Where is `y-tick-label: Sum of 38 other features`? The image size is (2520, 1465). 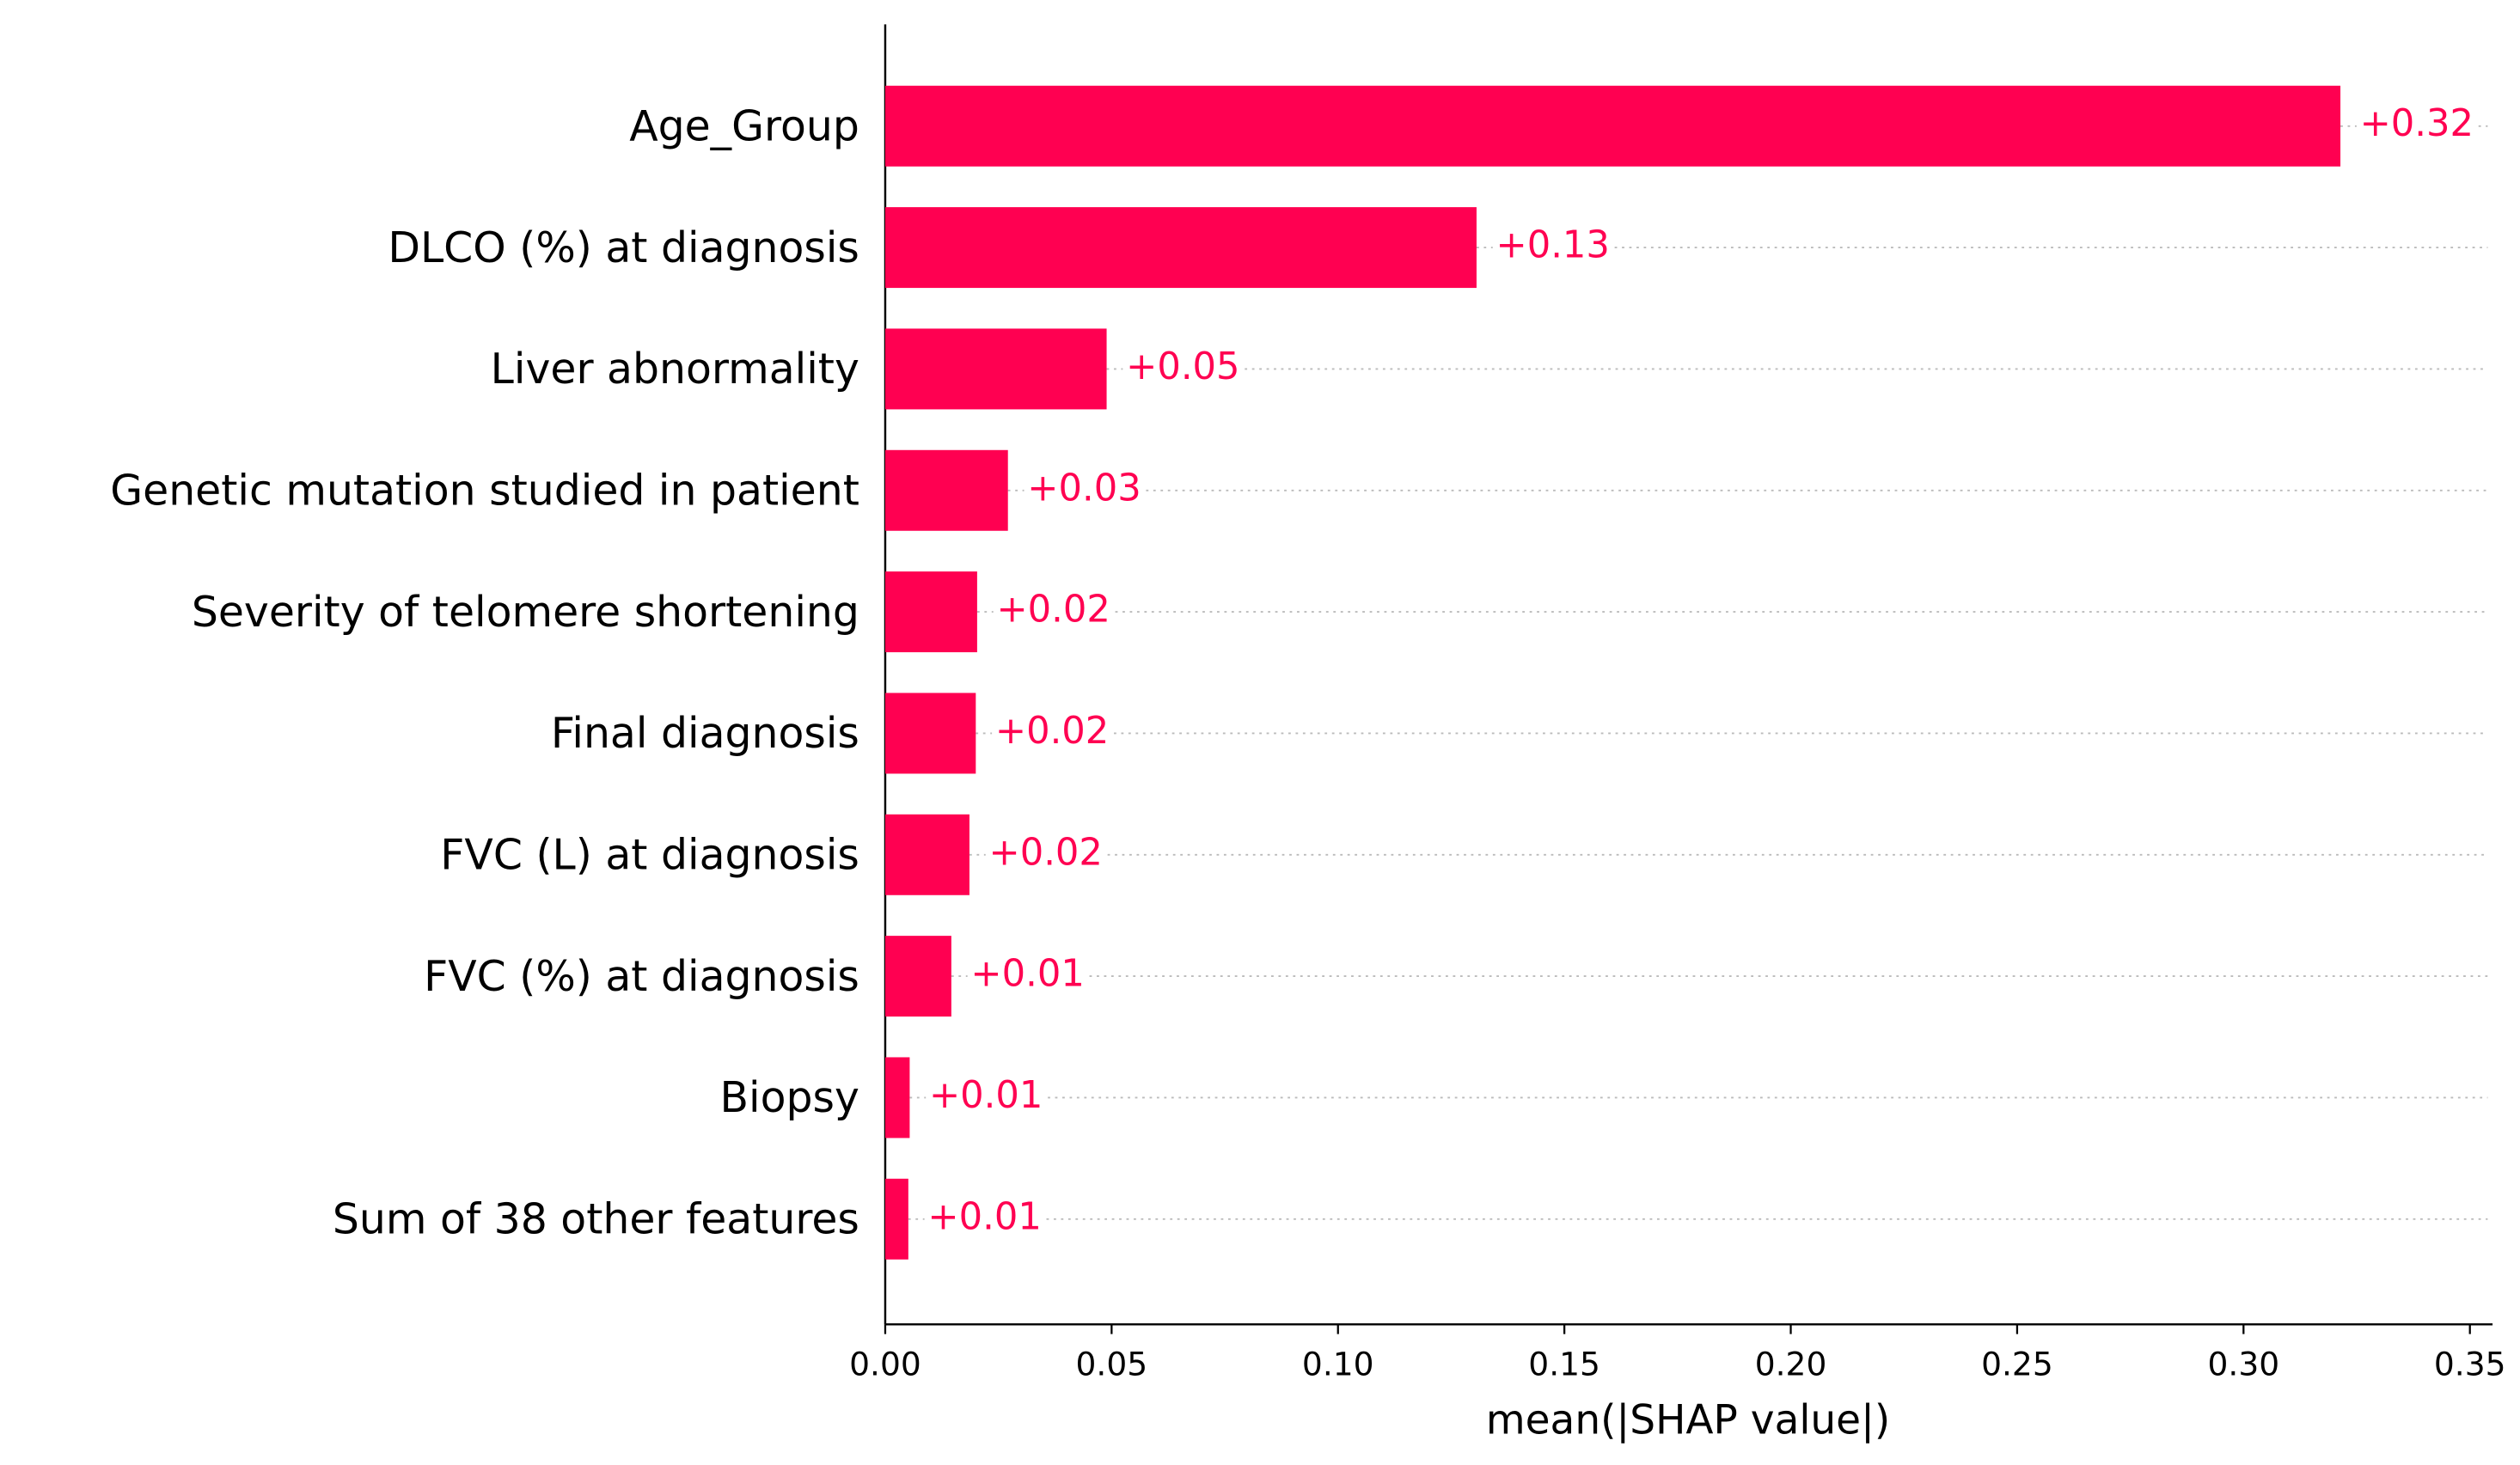
y-tick-label: Sum of 38 other features is located at coordinates (596, 1219).